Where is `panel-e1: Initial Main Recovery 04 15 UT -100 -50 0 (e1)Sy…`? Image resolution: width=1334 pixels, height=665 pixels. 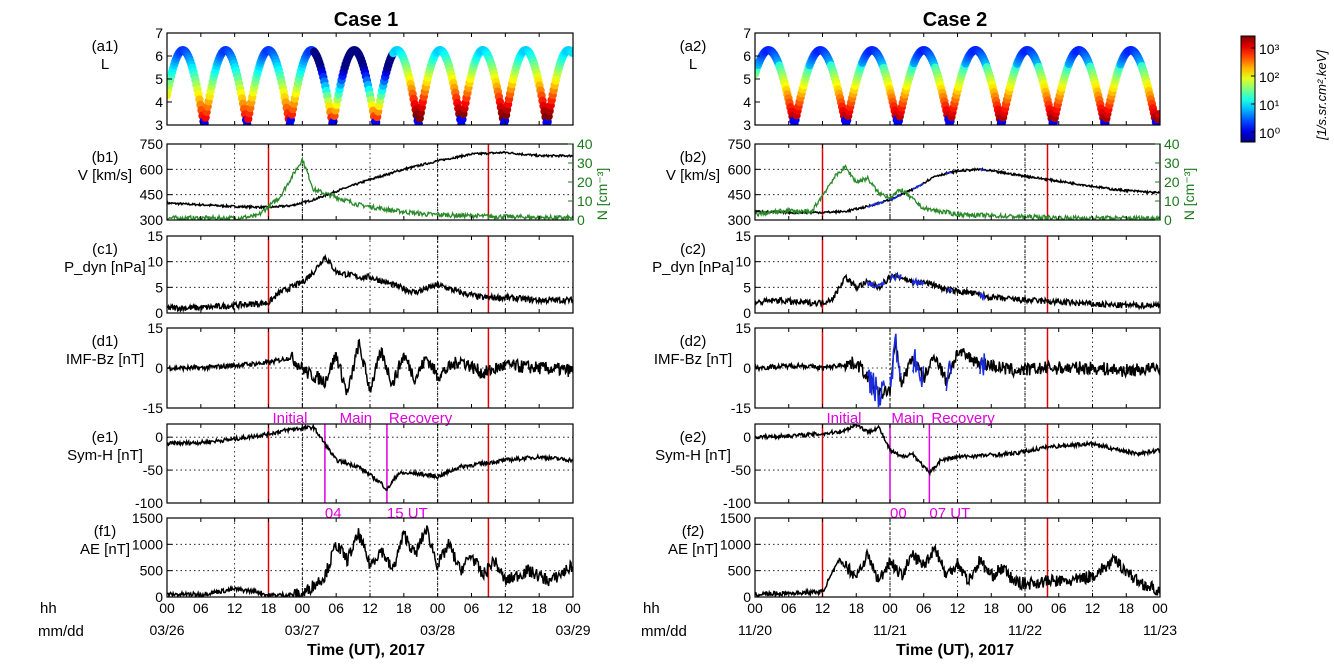
panel-e1: Initial Main Recovery 04 15 UT -100 -50 0 (e1)Sy… is located at coordinates (320, 466).